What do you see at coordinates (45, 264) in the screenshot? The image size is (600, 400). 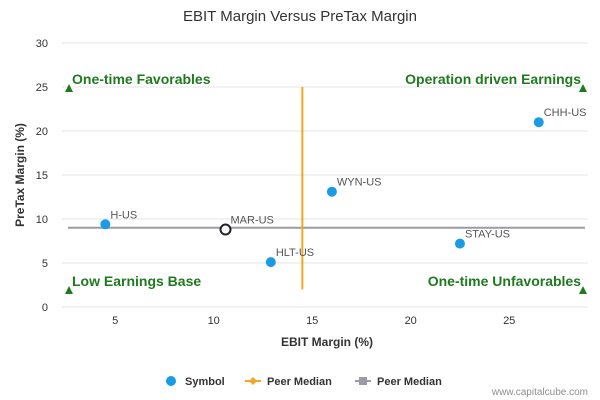 I see `y-tick-label: 5` at bounding box center [45, 264].